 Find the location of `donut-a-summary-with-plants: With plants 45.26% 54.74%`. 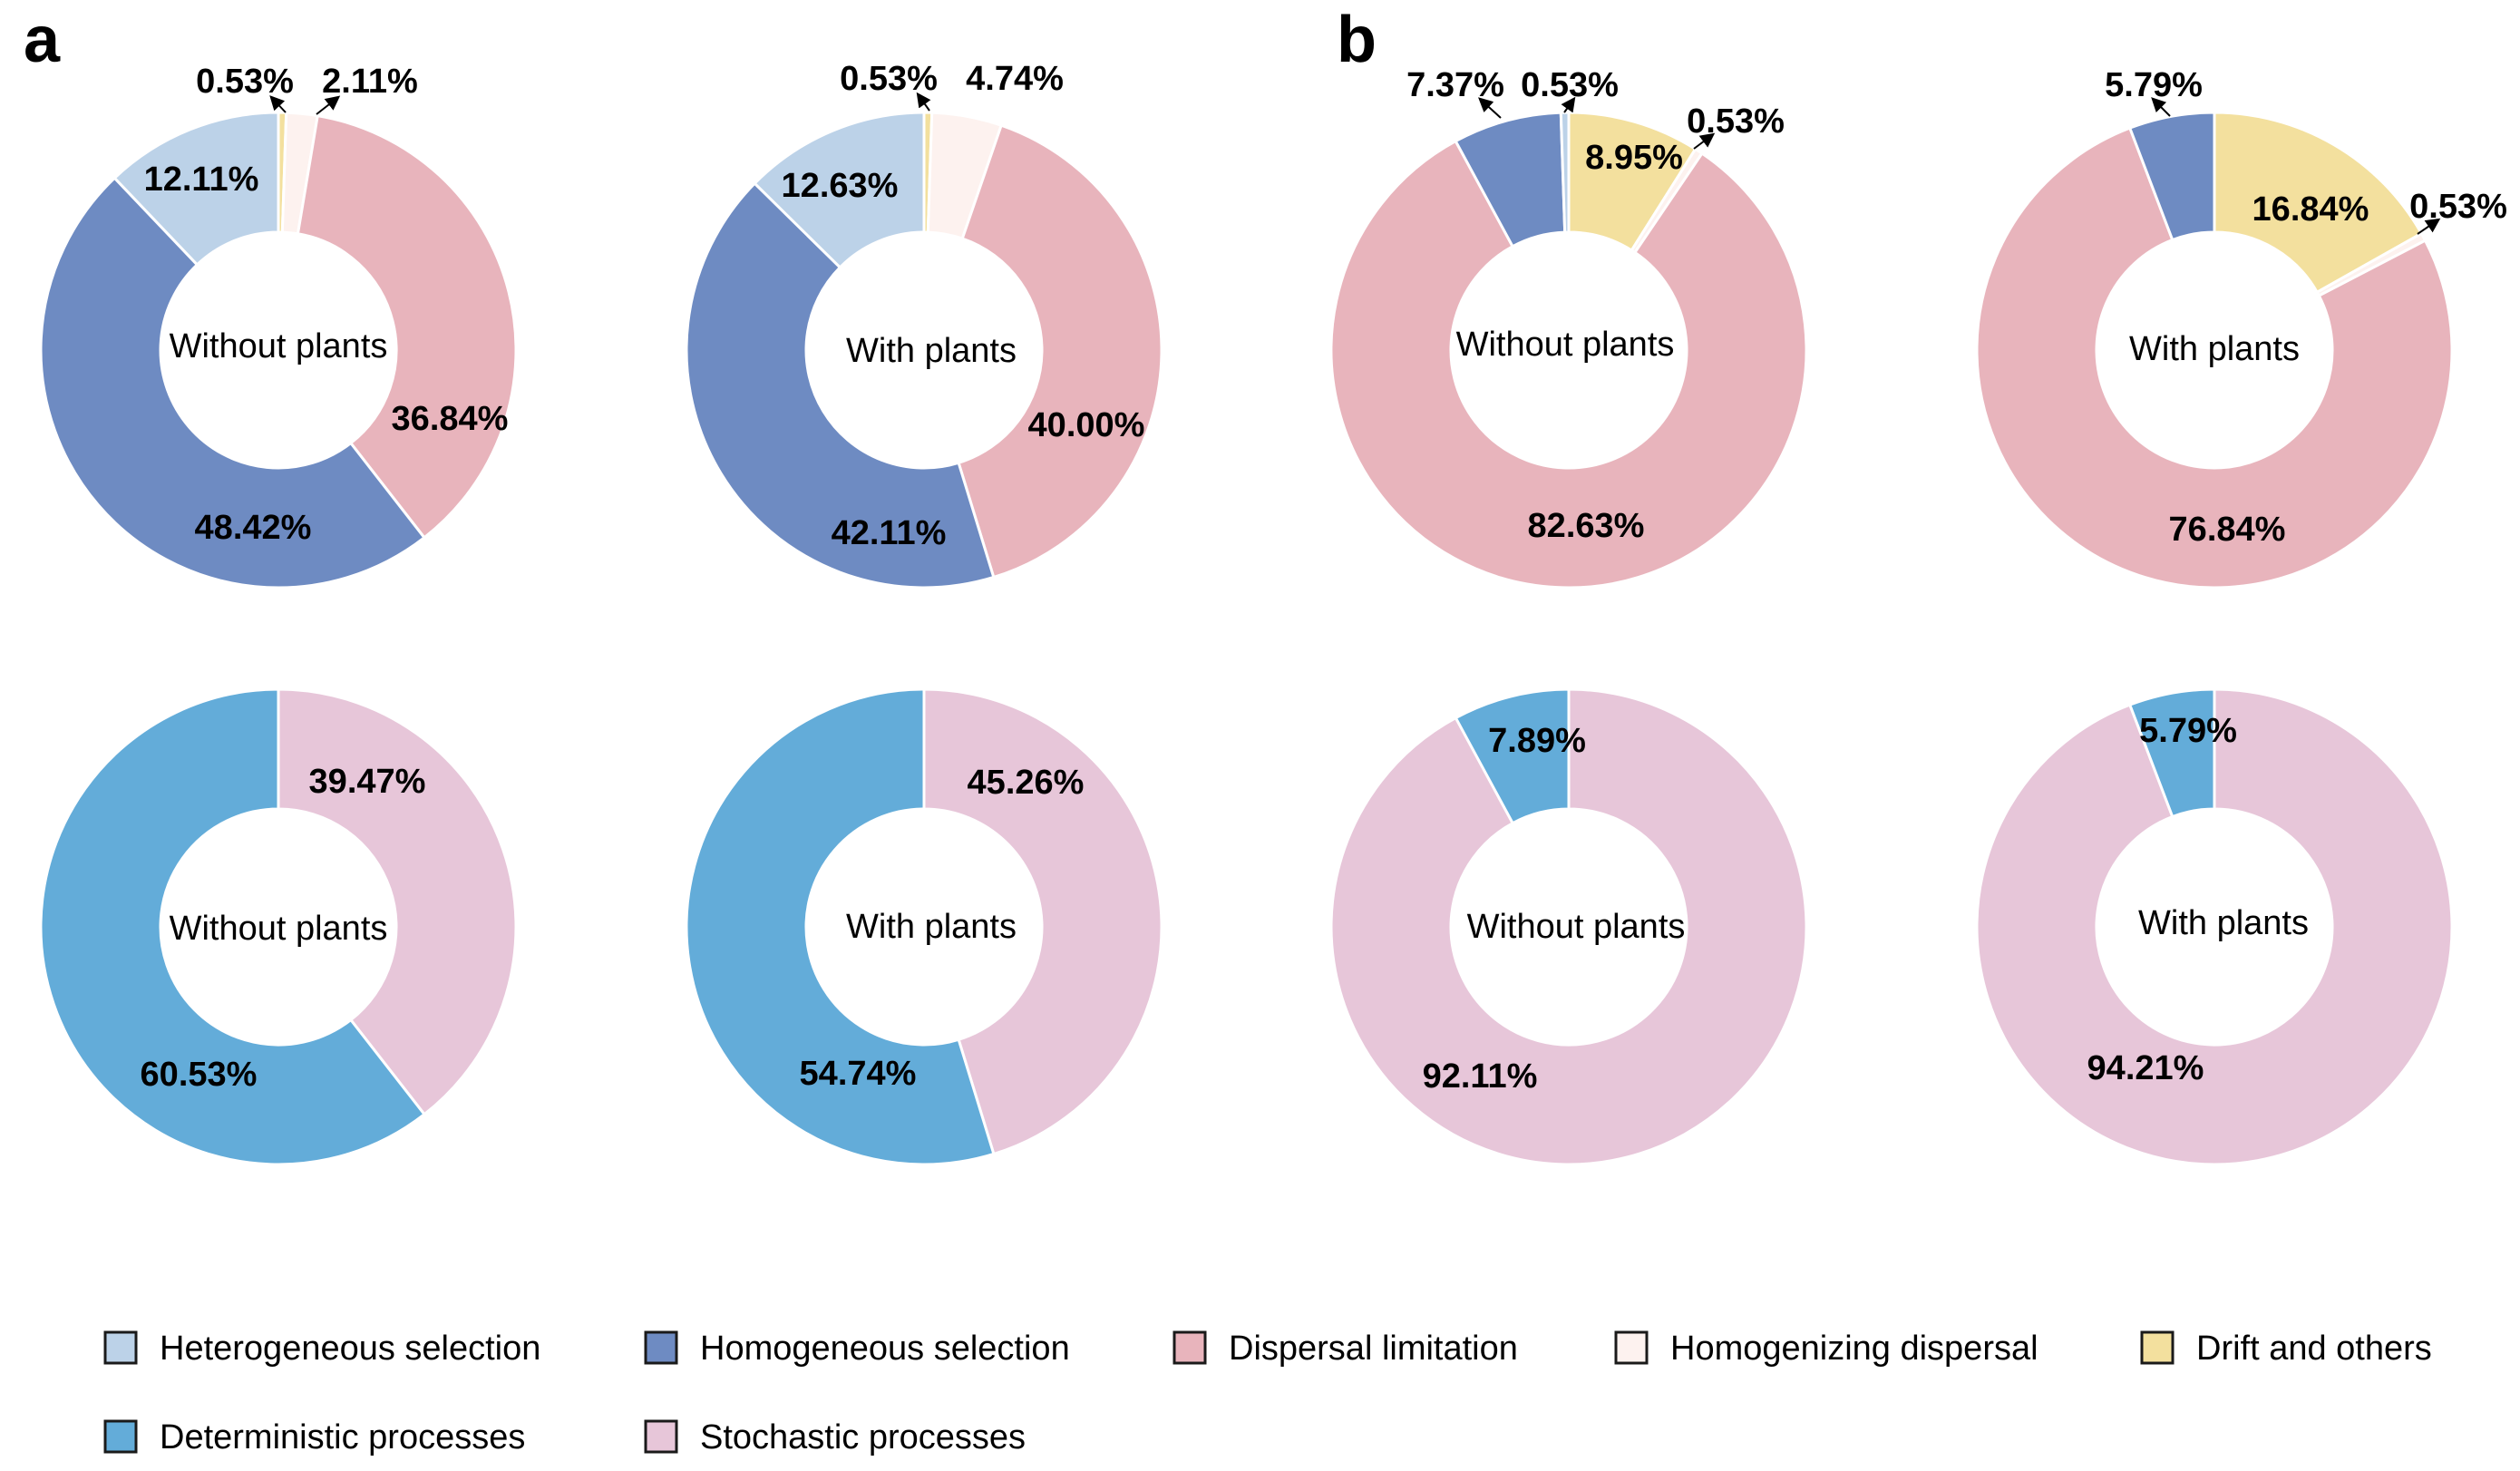

donut-a-summary-with-plants: With plants 45.26% 54.74% is located at coordinates (924, 927).